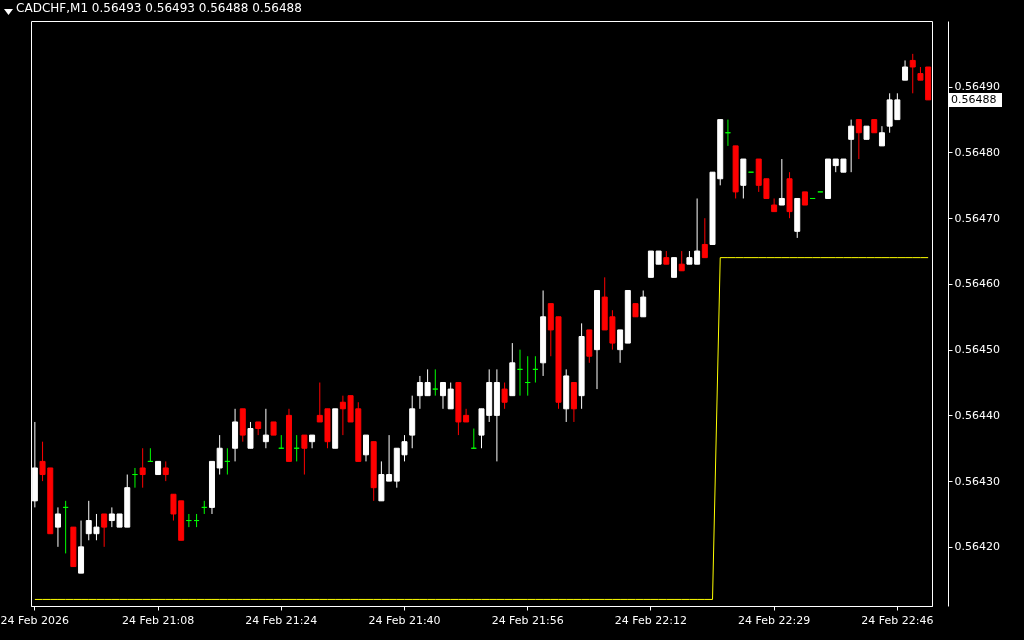  What do you see at coordinates (650, 620) in the screenshot?
I see `x-tick-label: 24 Feb 22:12` at bounding box center [650, 620].